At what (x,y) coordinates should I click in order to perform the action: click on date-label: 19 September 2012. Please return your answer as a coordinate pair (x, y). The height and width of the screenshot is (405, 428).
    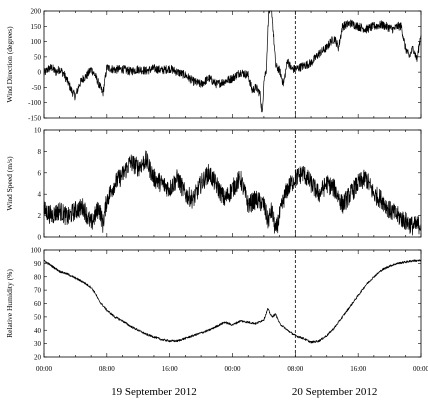
    Looking at the image, I should click on (154, 392).